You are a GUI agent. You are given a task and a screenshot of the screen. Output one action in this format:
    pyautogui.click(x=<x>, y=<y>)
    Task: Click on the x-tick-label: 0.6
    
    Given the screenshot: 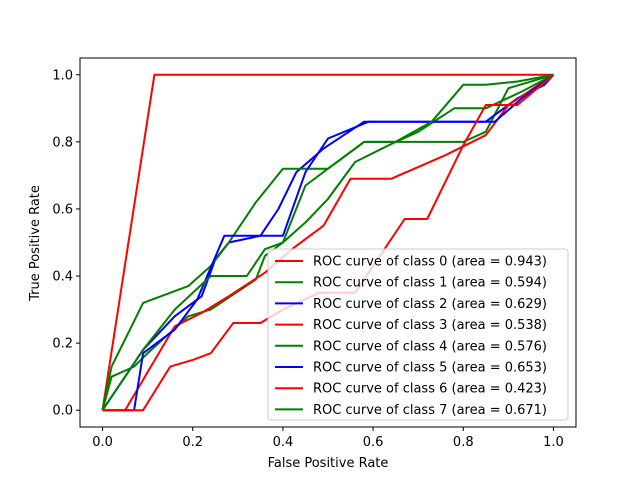 What is the action you would take?
    pyautogui.click(x=373, y=442)
    